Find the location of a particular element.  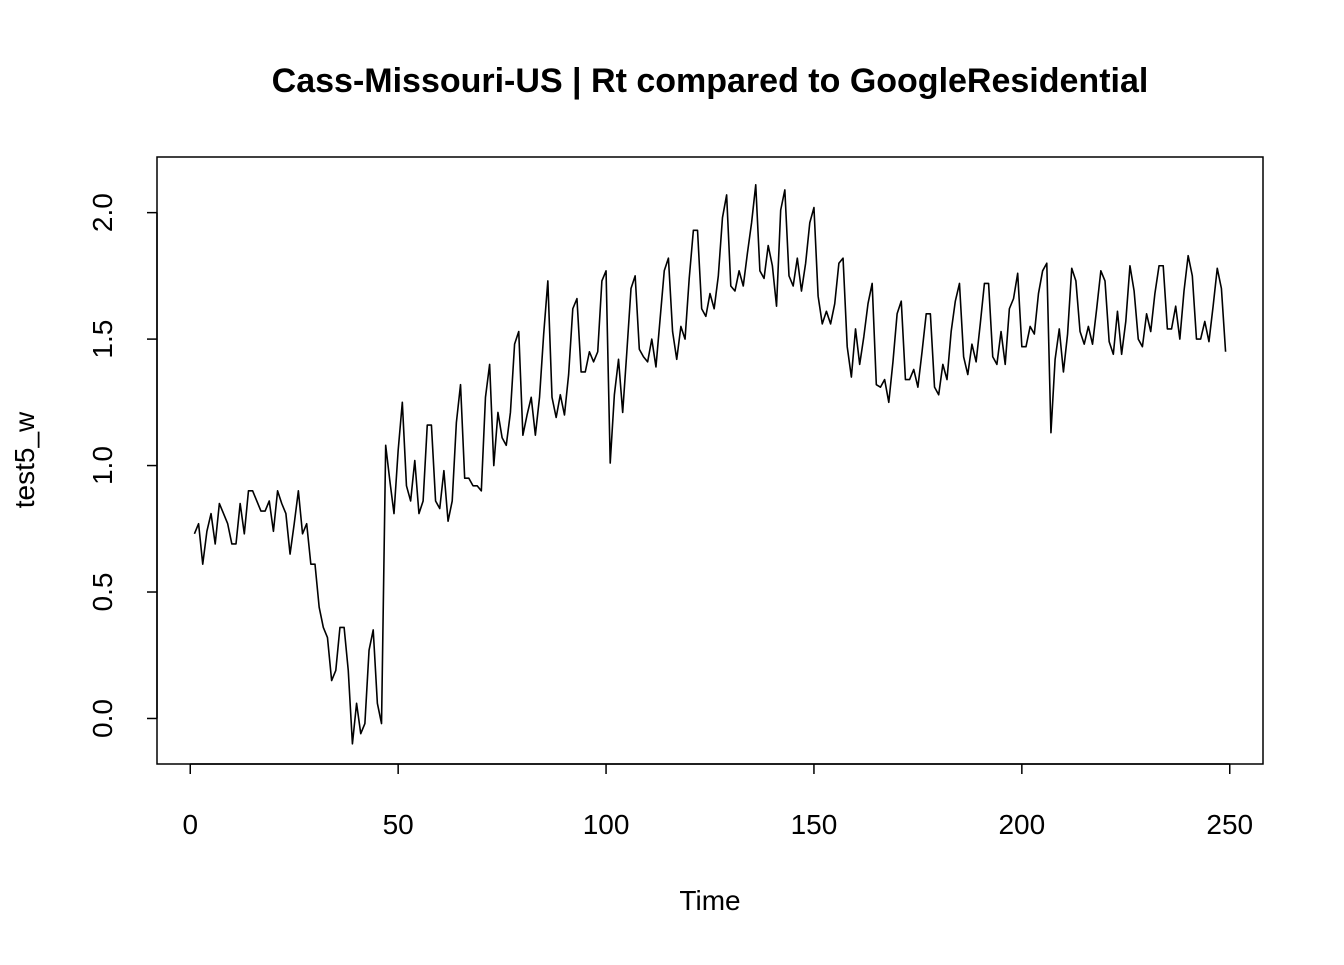

y-tick-label: 2.0 is located at coordinates (102, 212).